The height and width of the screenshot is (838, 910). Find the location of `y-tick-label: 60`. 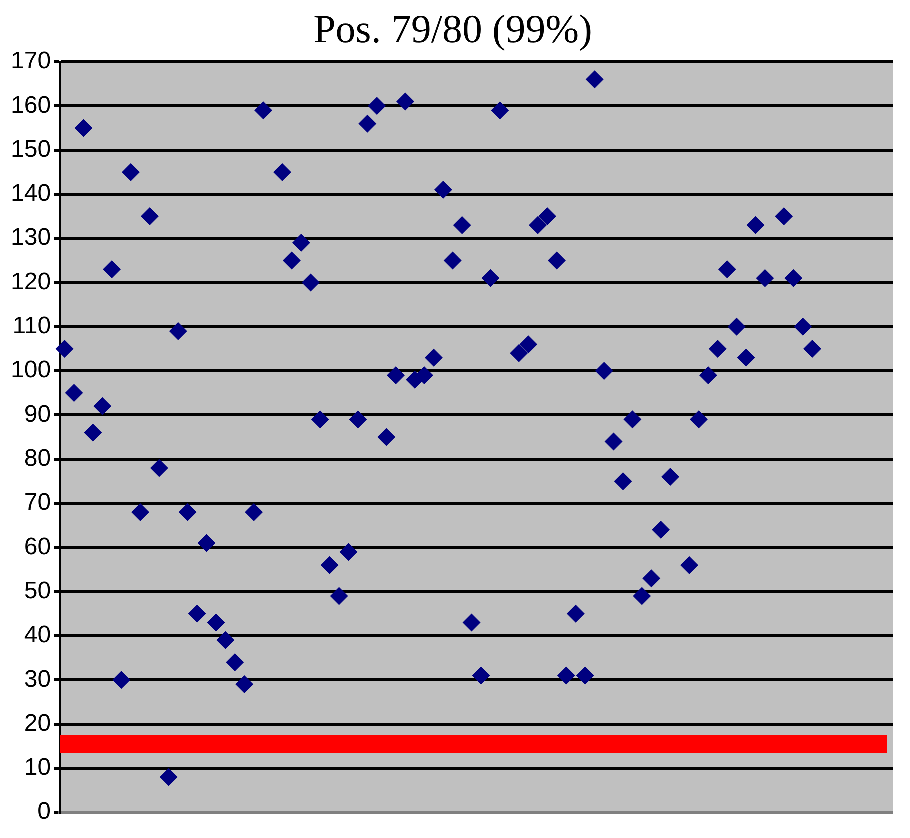

y-tick-label: 60 is located at coordinates (38, 546).